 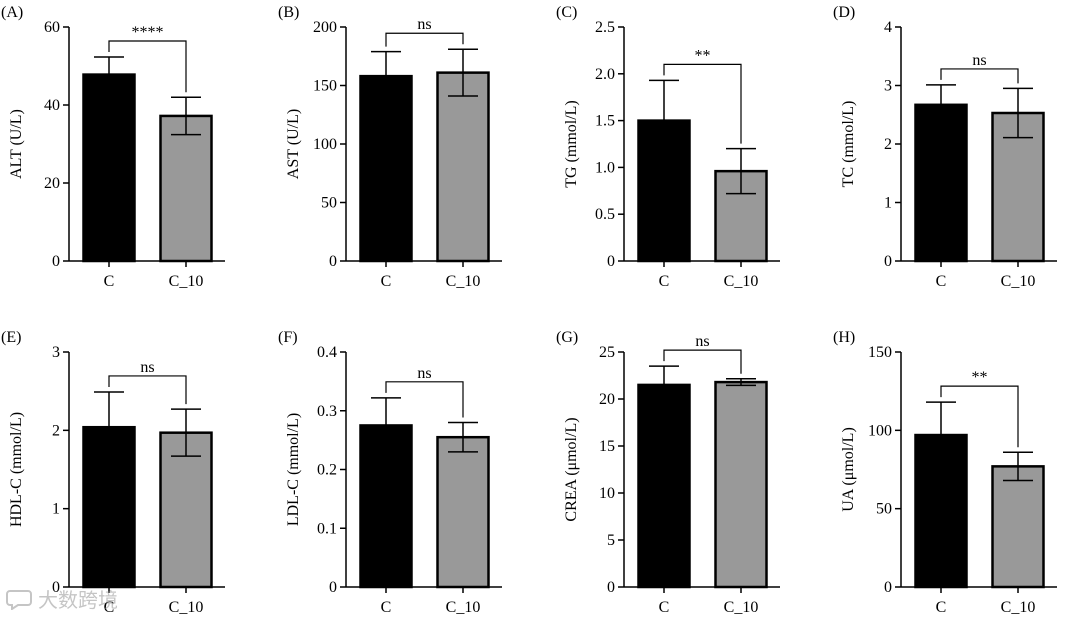 I want to click on y-axis-label: LDL-C (mmol/L), so click(x=293, y=469).